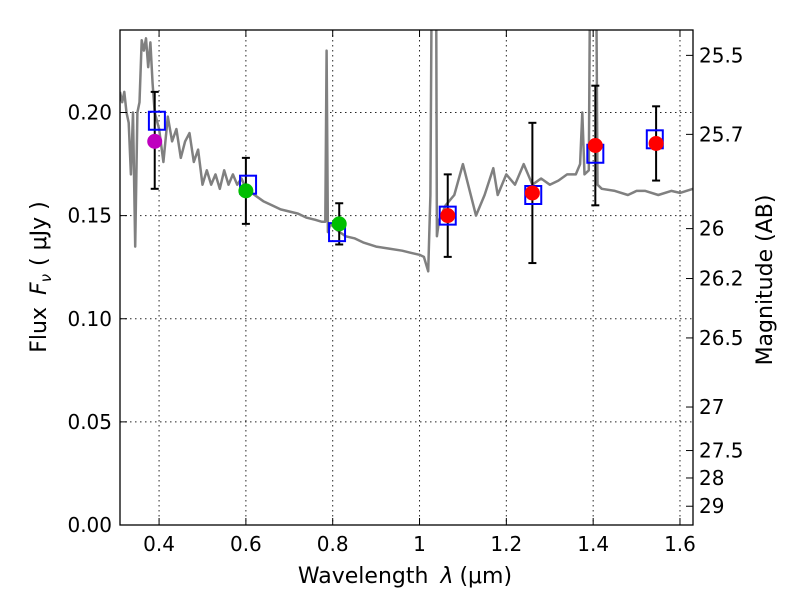  I want to click on y-axis-label: FluxFν( μJy ), so click(41, 276).